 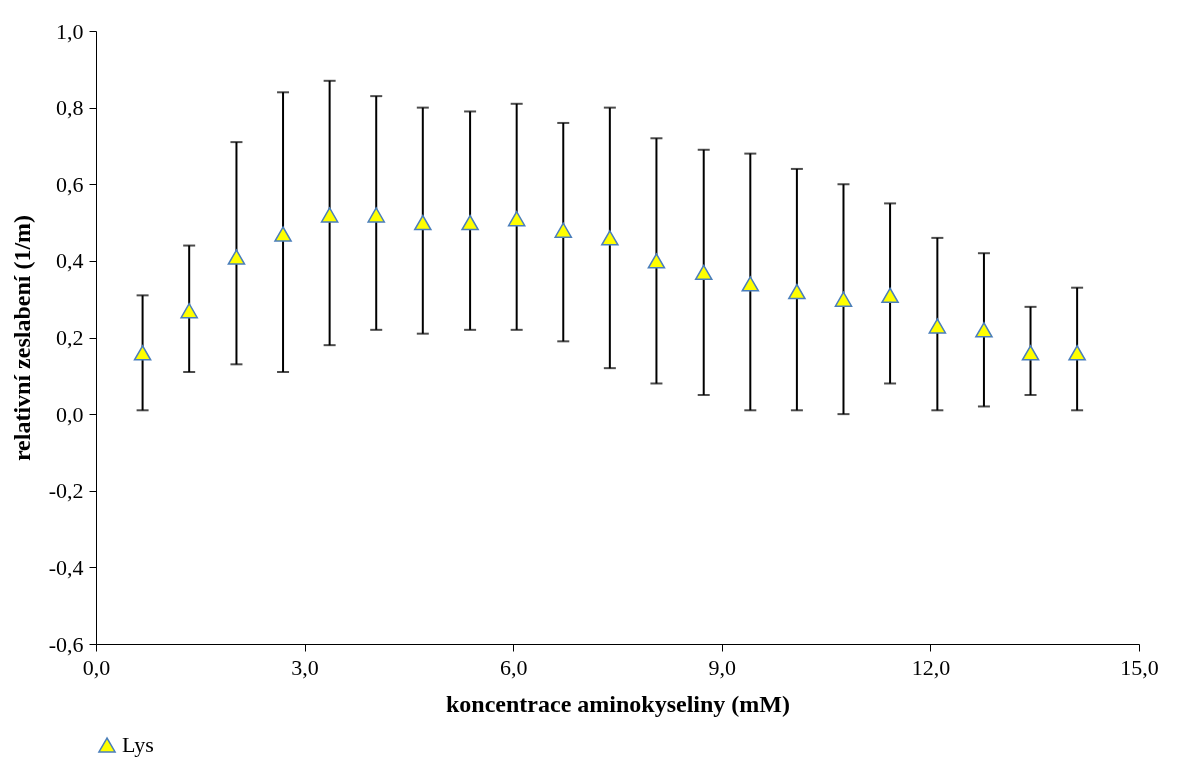 I want to click on y-tick-label: 0,2, so click(x=70, y=337).